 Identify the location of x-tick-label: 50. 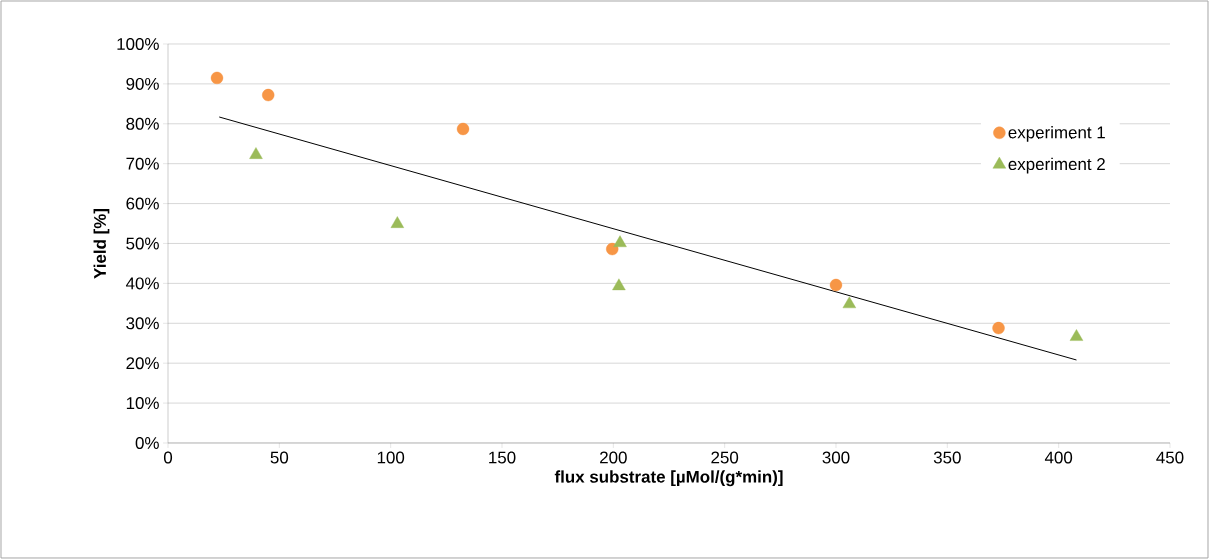
(279, 457).